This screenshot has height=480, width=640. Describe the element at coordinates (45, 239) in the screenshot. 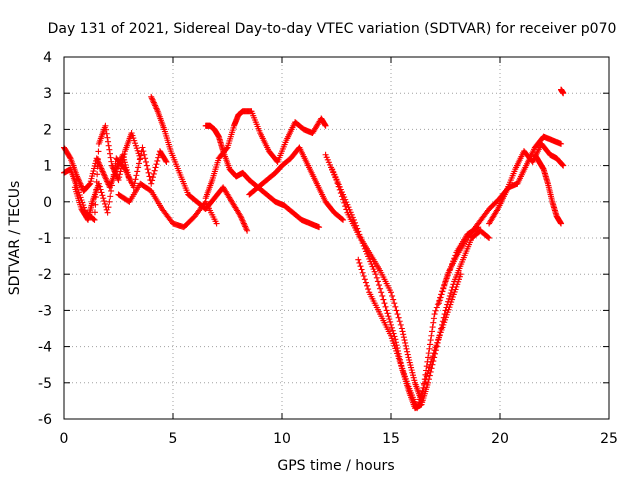

I see `y-tick-labels: -6 -5 -4 -3 -2 -1 0 1 2 3 4` at that location.